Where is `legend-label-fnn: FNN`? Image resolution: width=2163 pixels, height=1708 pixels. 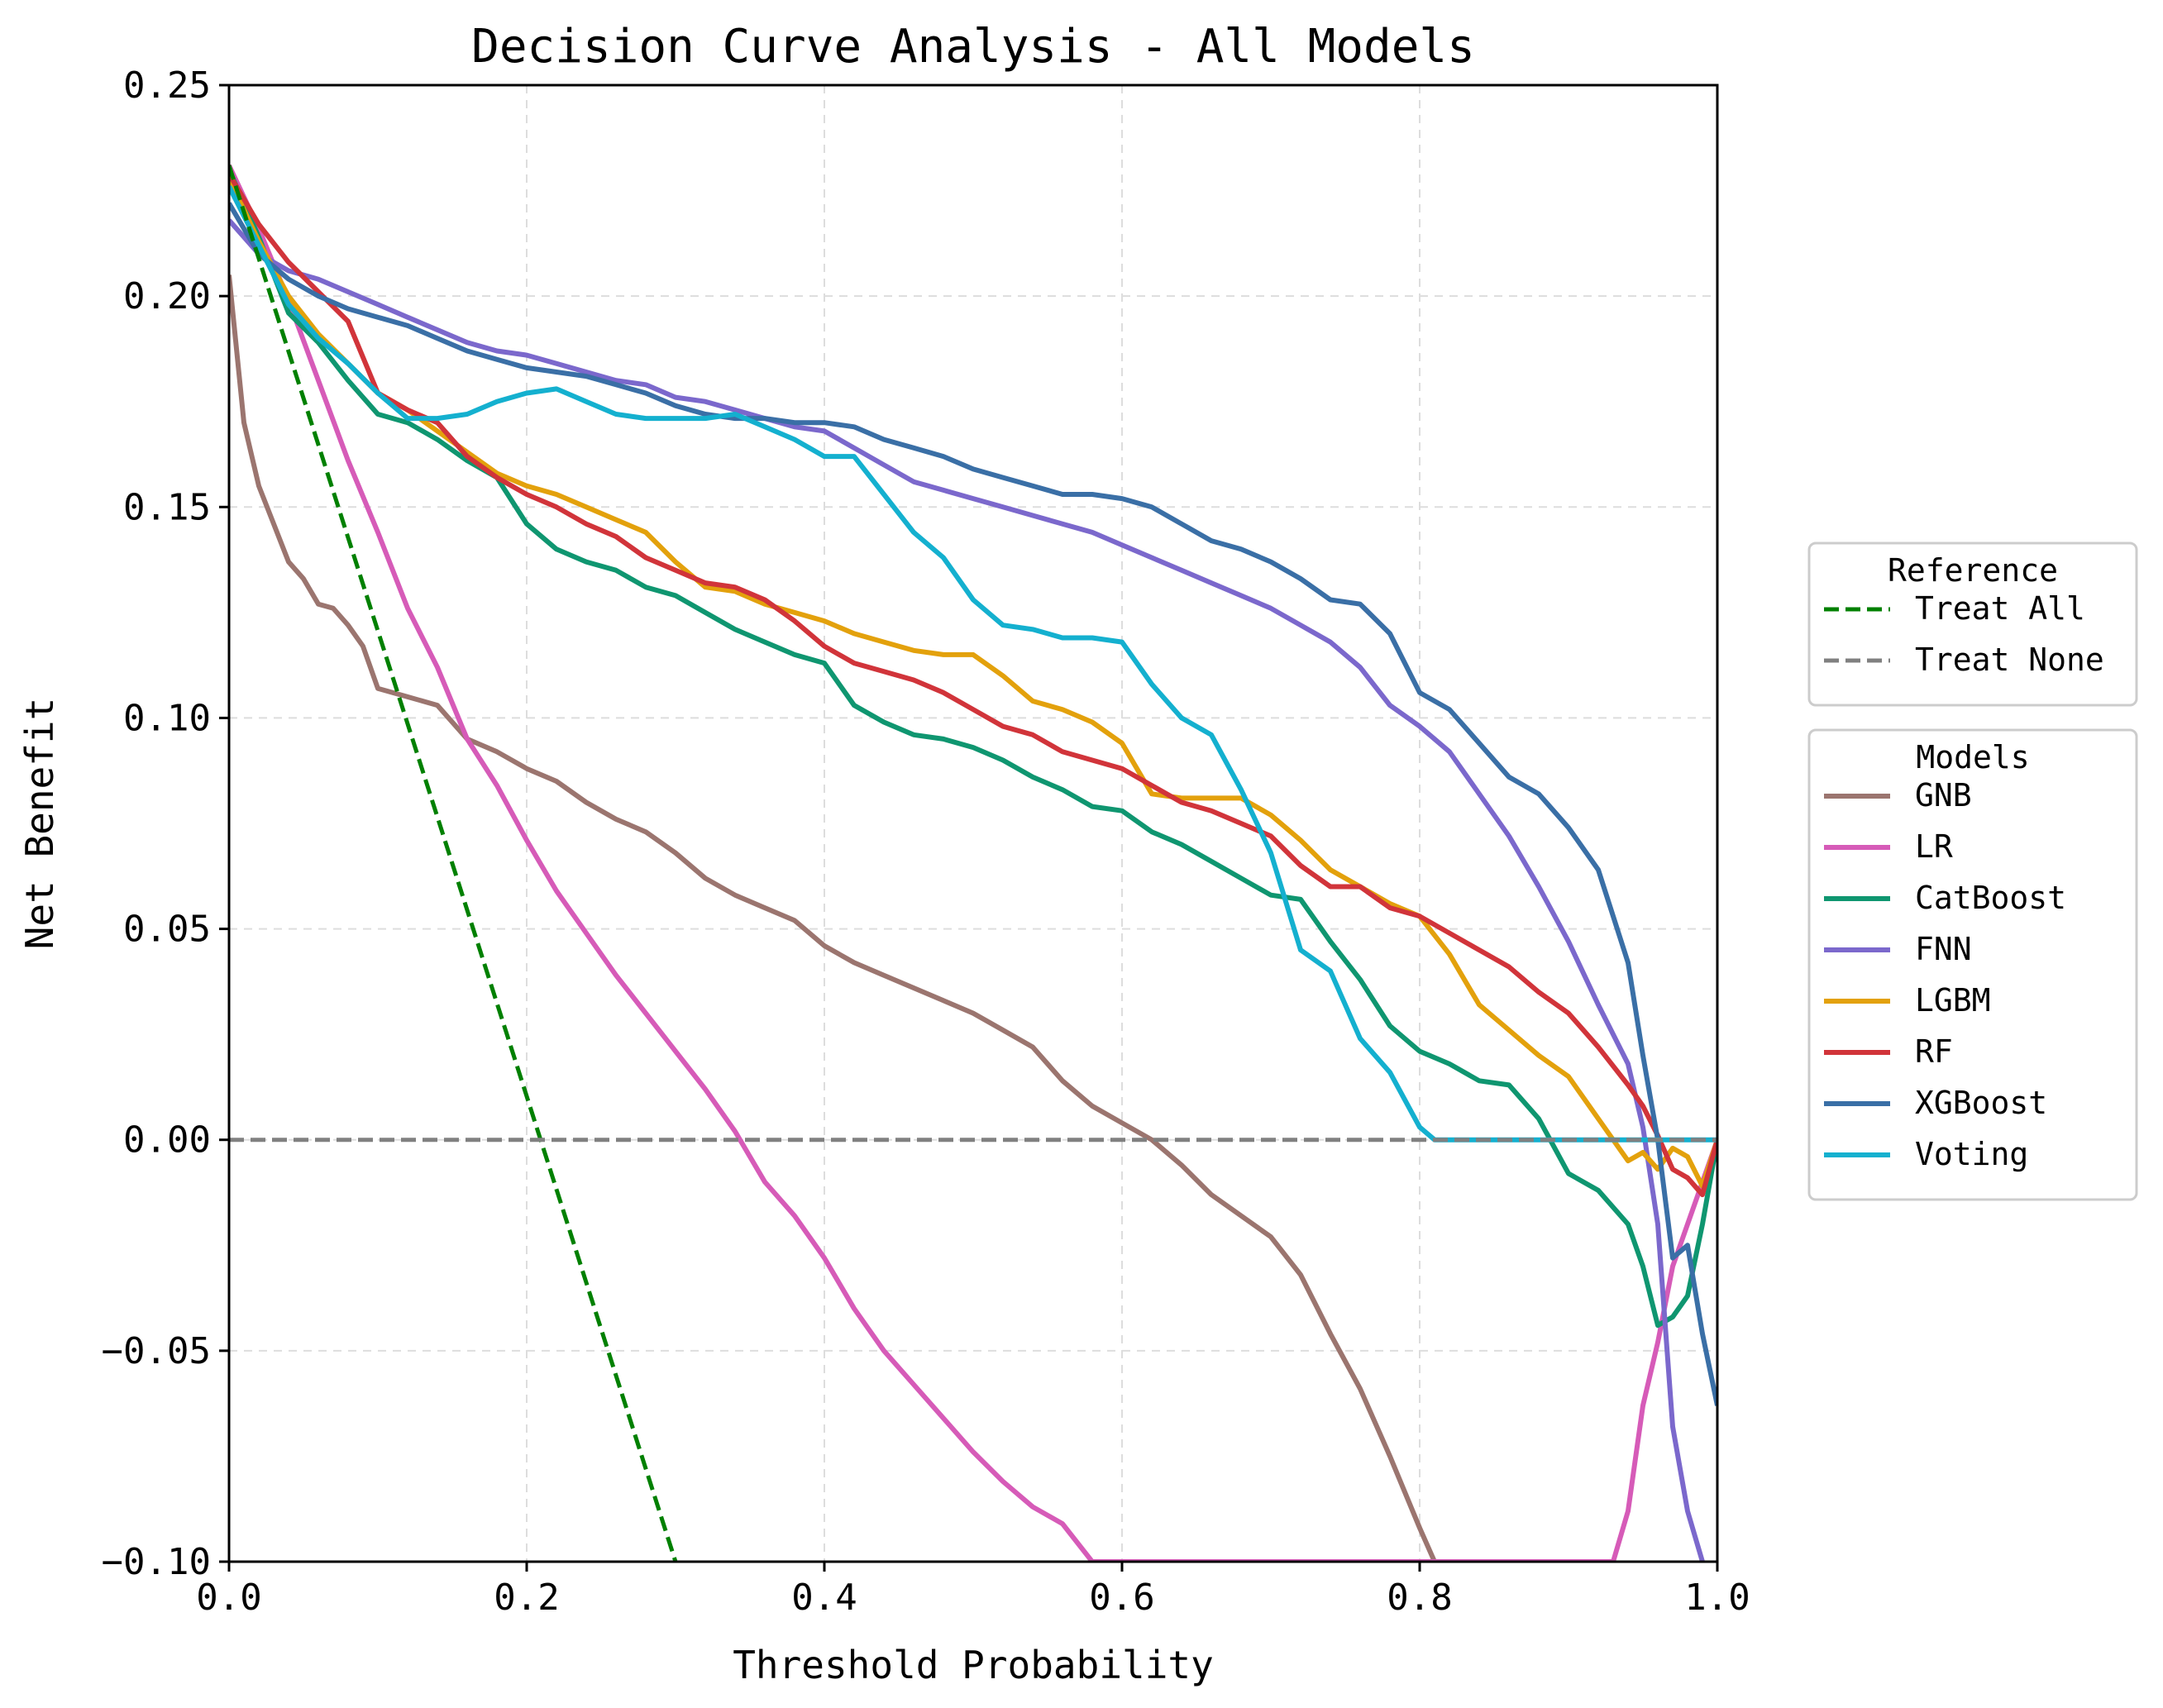 legend-label-fnn: FNN is located at coordinates (1943, 949).